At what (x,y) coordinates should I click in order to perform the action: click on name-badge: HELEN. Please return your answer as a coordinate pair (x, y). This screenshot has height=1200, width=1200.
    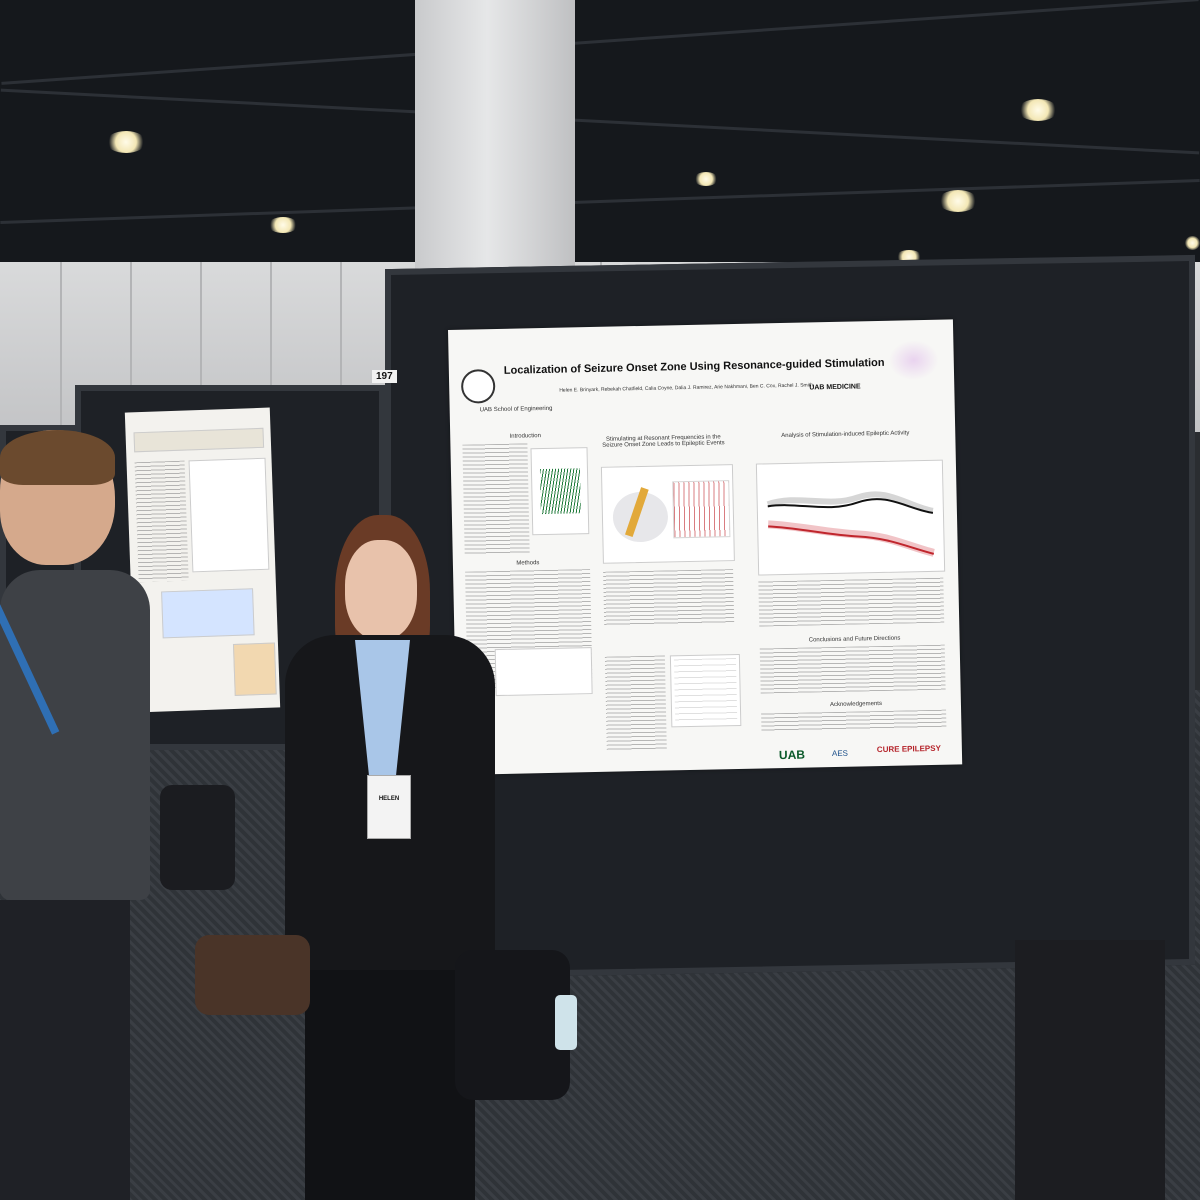
    Looking at the image, I should click on (389, 807).